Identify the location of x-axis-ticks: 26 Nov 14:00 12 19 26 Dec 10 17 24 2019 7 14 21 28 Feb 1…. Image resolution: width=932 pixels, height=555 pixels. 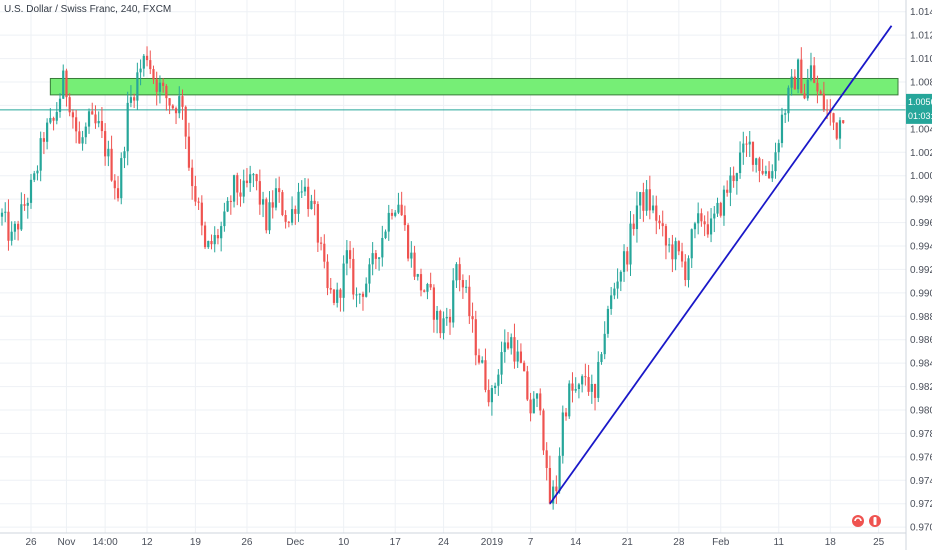
(454, 542).